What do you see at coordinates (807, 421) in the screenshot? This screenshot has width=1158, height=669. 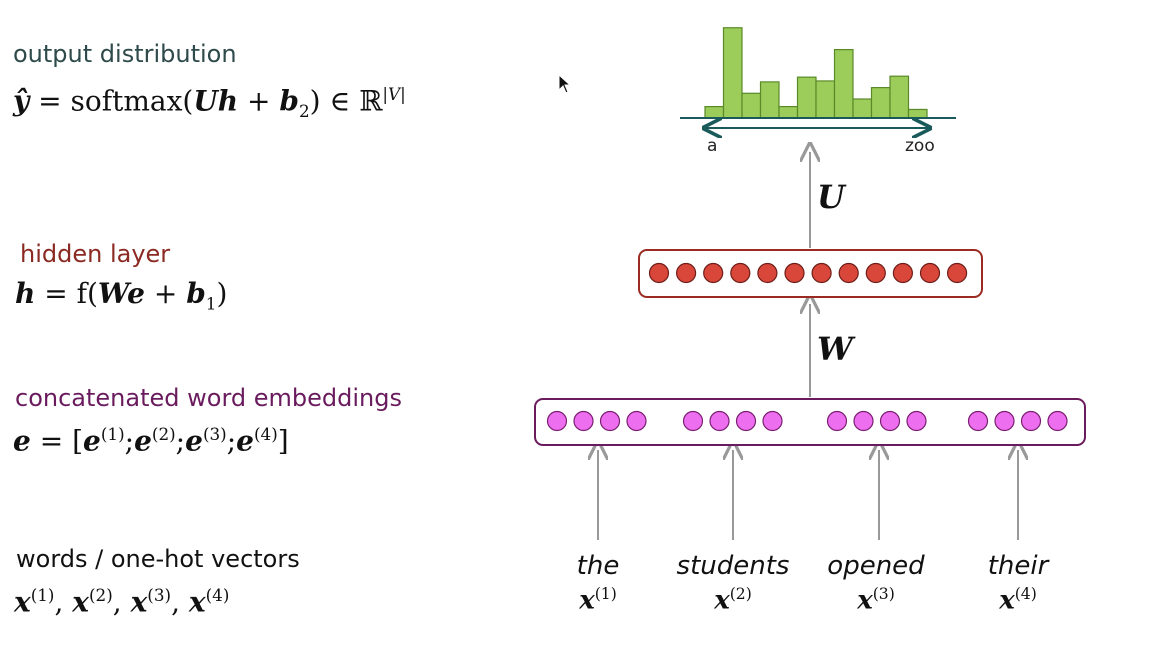 I see `embedding-units` at bounding box center [807, 421].